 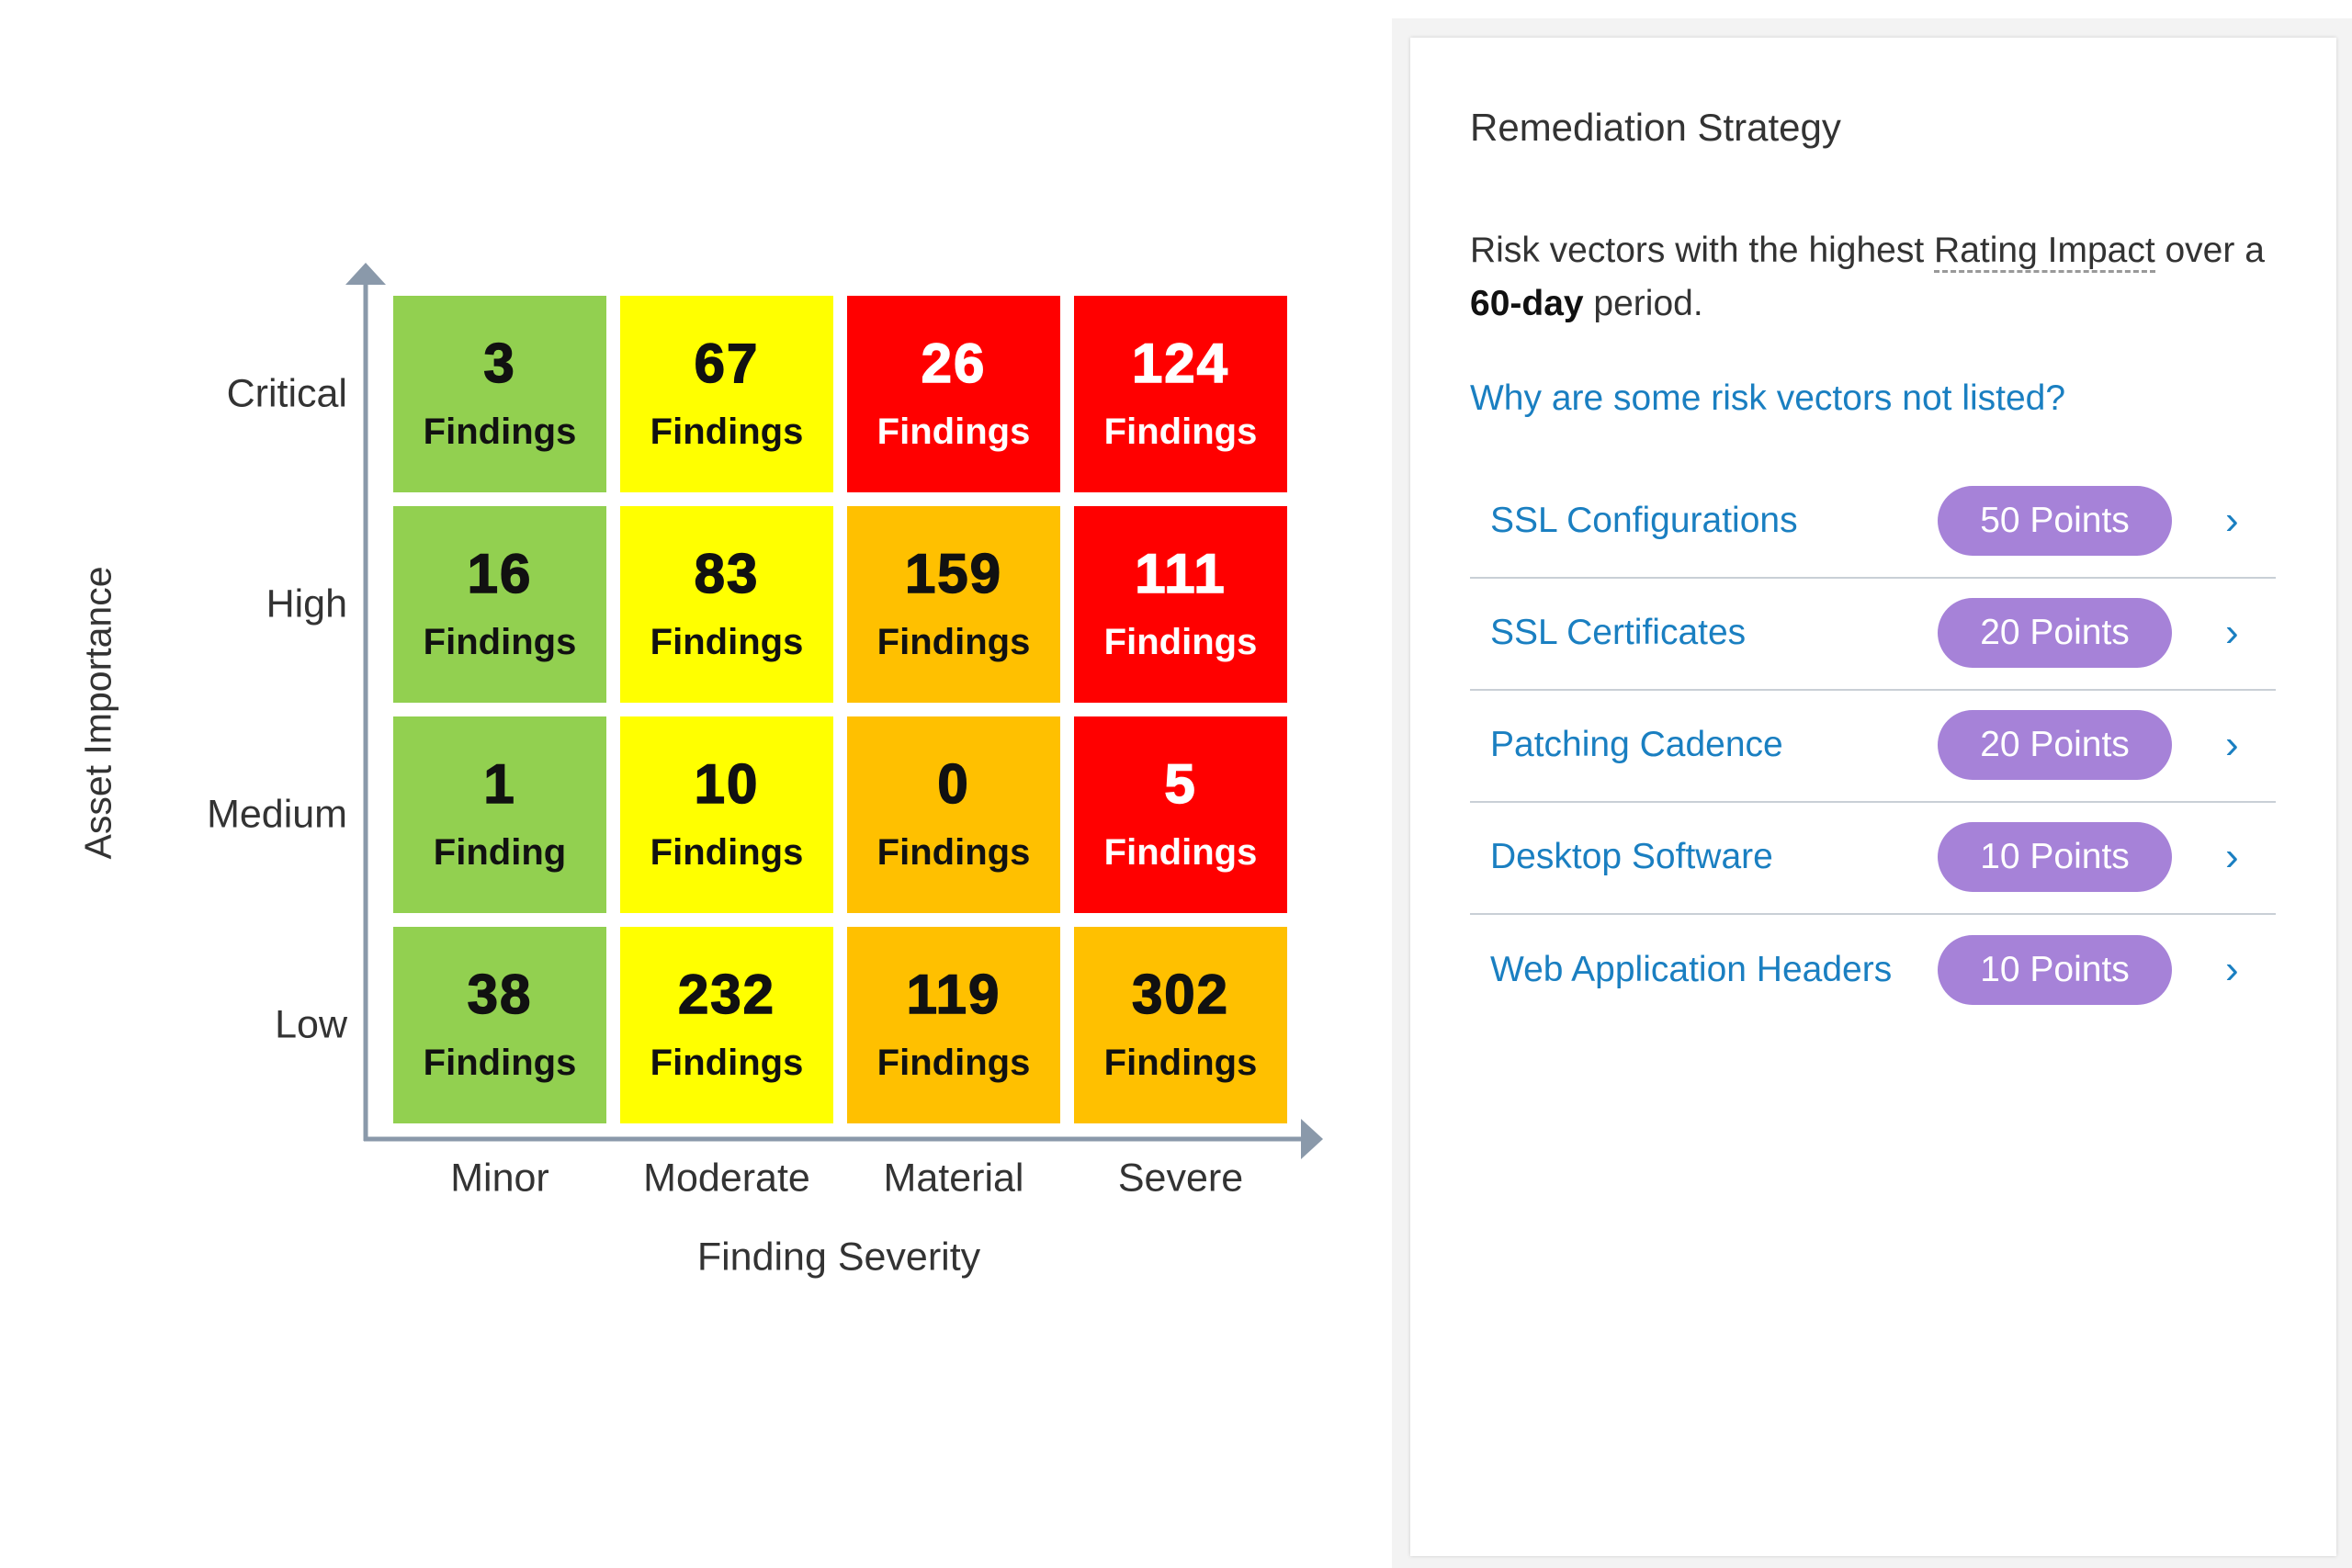 I want to click on finding-count: 1, so click(x=500, y=783).